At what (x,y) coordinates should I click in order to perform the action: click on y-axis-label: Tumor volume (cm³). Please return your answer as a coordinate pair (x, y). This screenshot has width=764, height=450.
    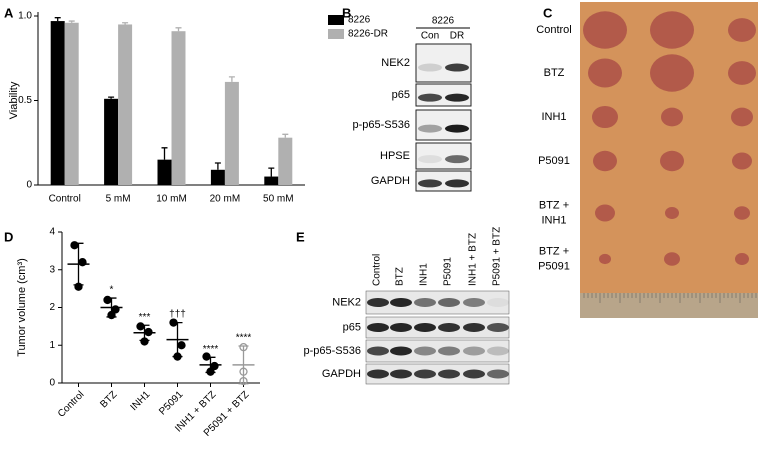
    Looking at the image, I should click on (22, 307).